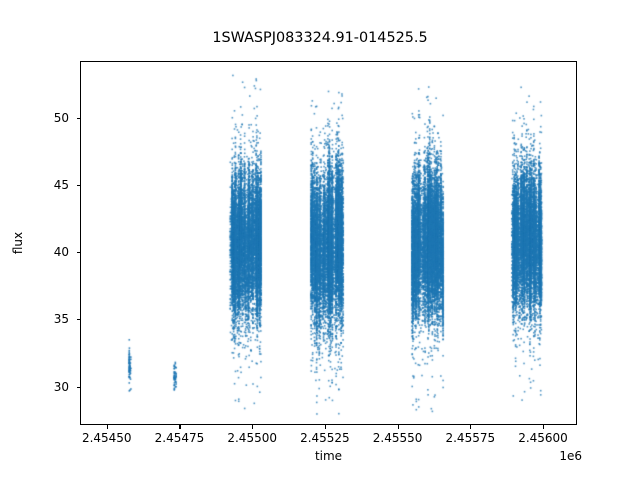 Image resolution: width=640 pixels, height=480 pixels. What do you see at coordinates (397, 438) in the screenshot?
I see `x-tick-label: 2.45550` at bounding box center [397, 438].